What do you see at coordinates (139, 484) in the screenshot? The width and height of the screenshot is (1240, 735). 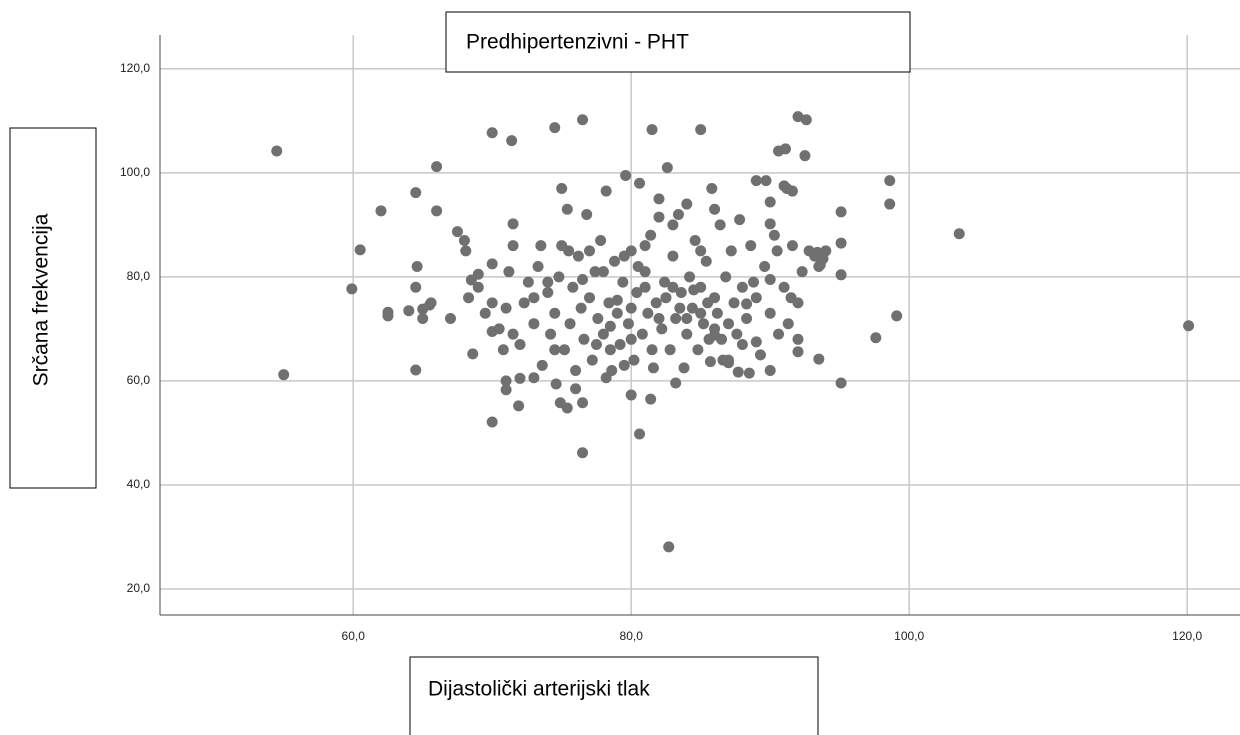 I see `y-tick-label: 40,0` at bounding box center [139, 484].